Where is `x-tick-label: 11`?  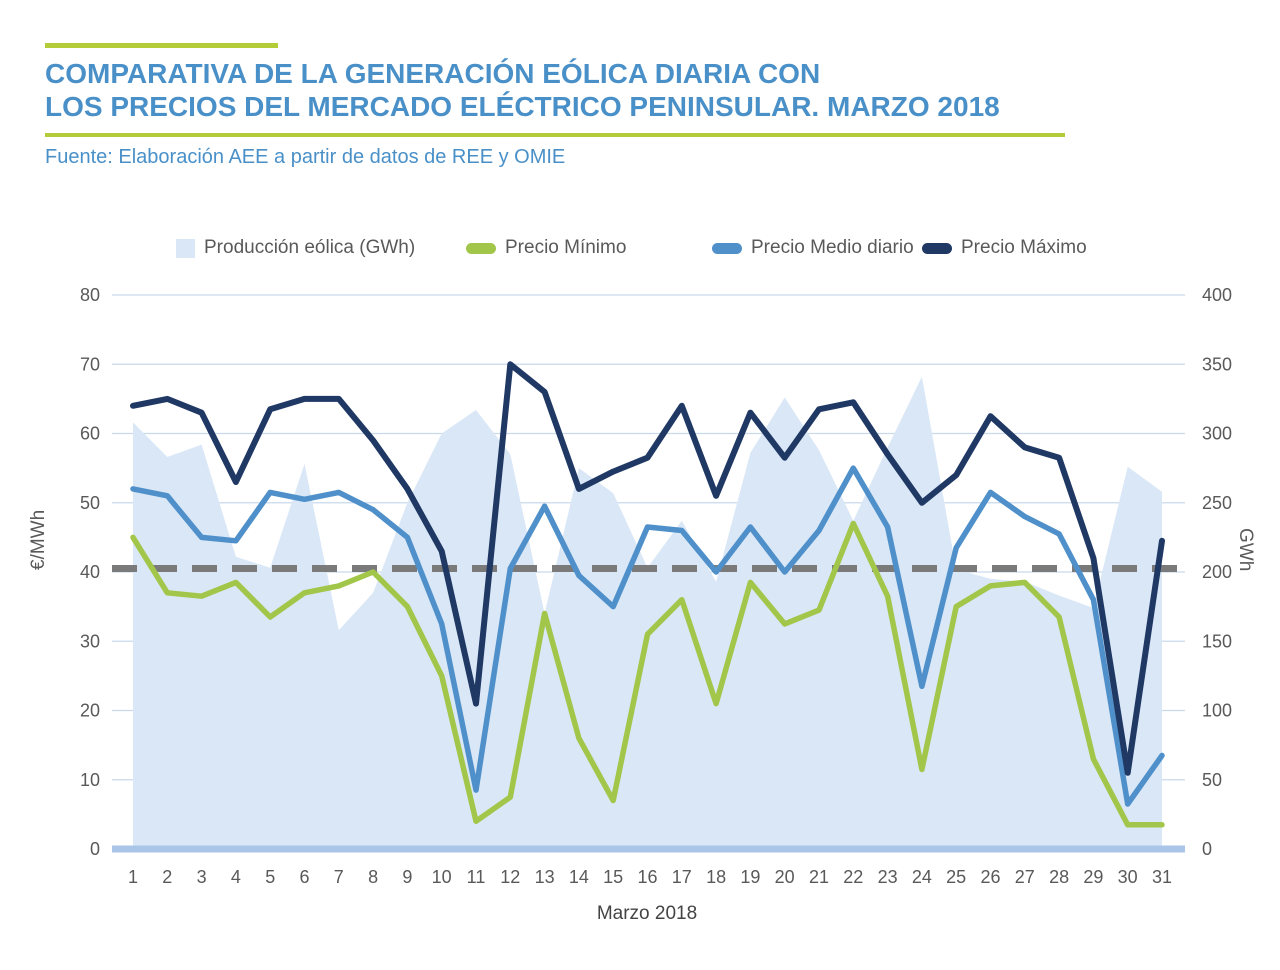
x-tick-label: 11 is located at coordinates (476, 877).